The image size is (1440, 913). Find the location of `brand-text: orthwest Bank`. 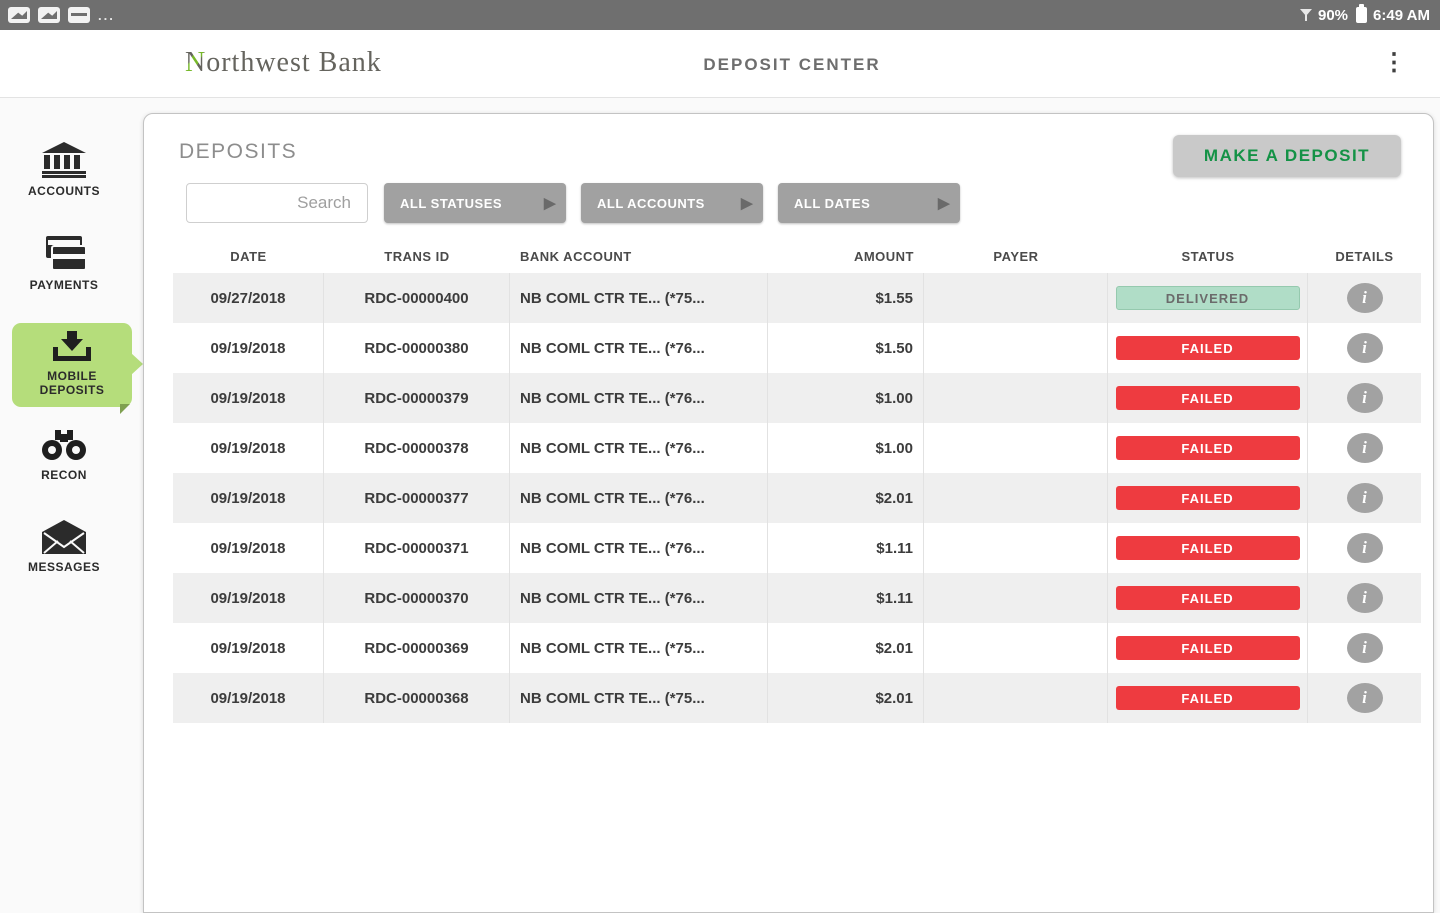

brand-text: orthwest Bank is located at coordinates (294, 62).